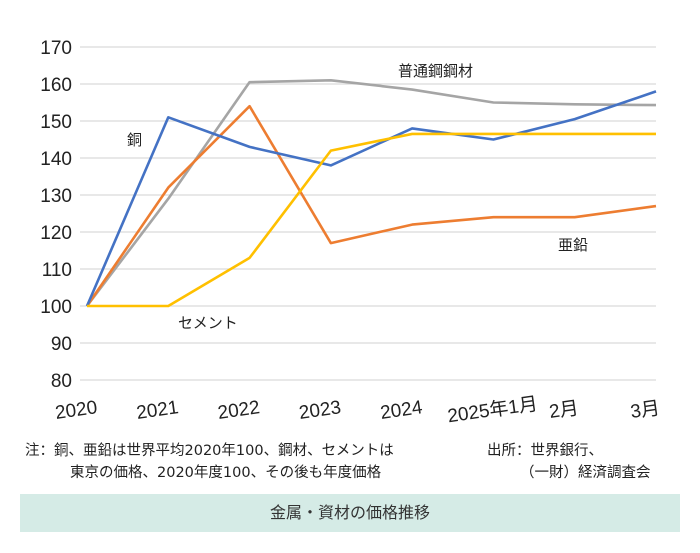 The height and width of the screenshot is (553, 700). I want to click on x-tick-label: 2022, so click(238, 410).